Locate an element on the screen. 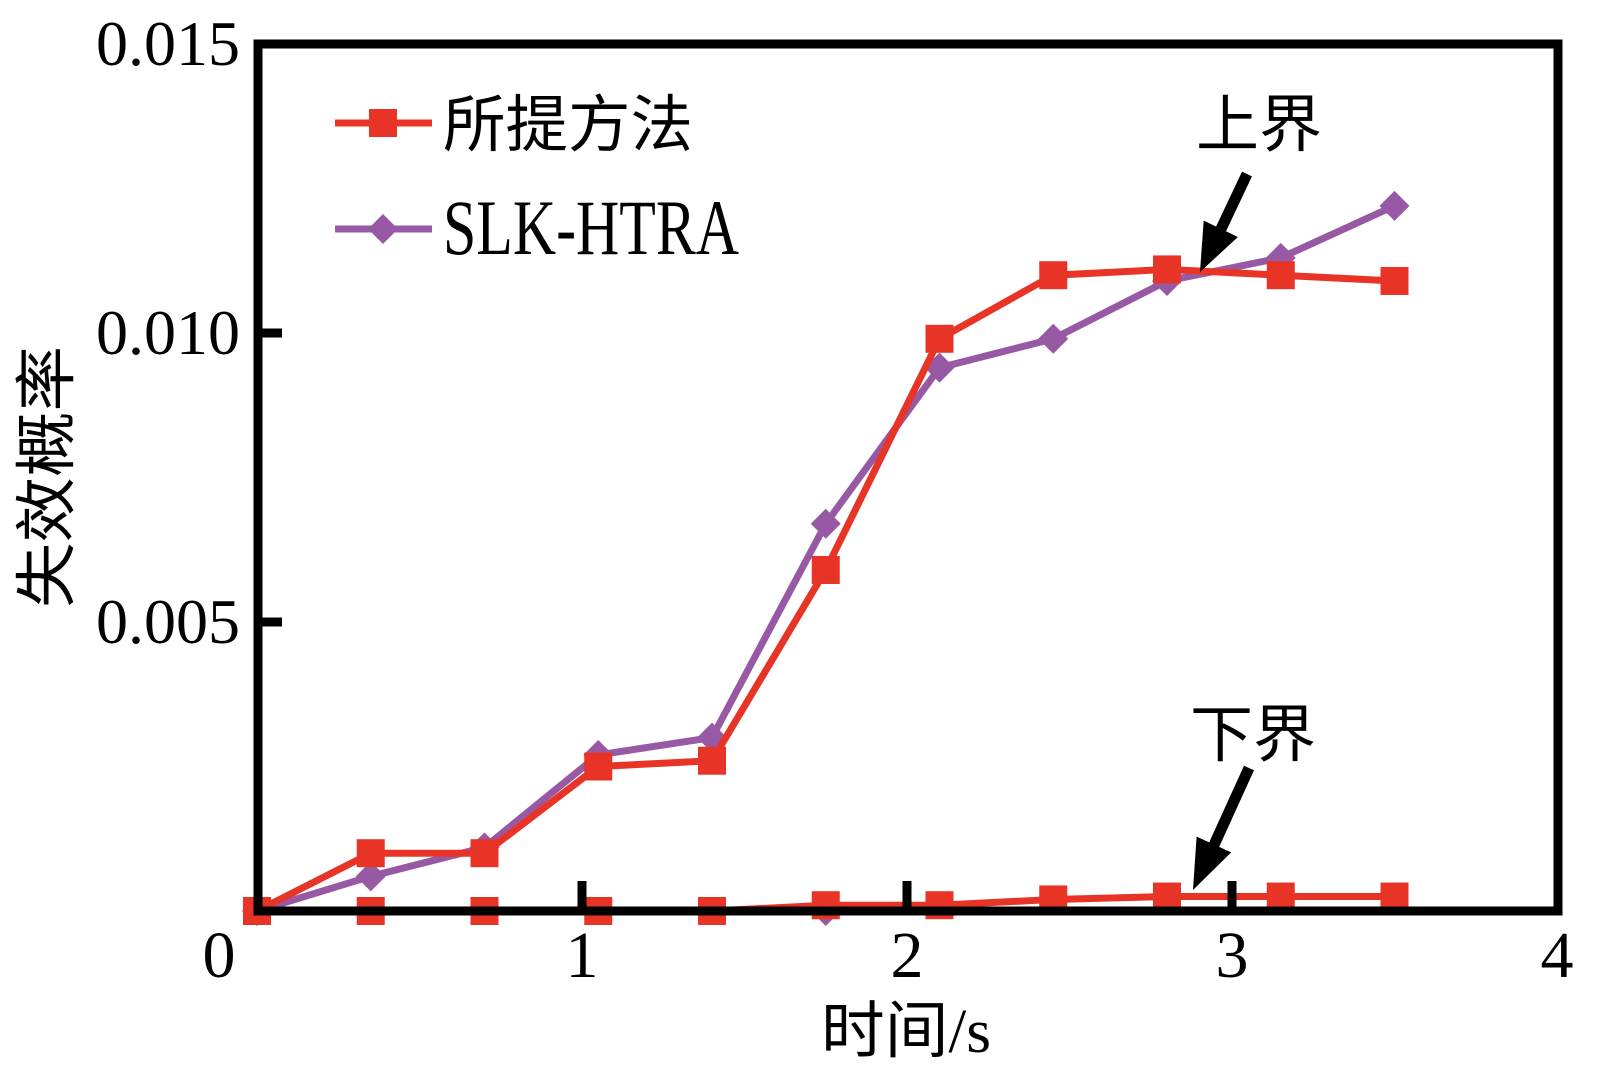  legend is located at coordinates (383, 176).